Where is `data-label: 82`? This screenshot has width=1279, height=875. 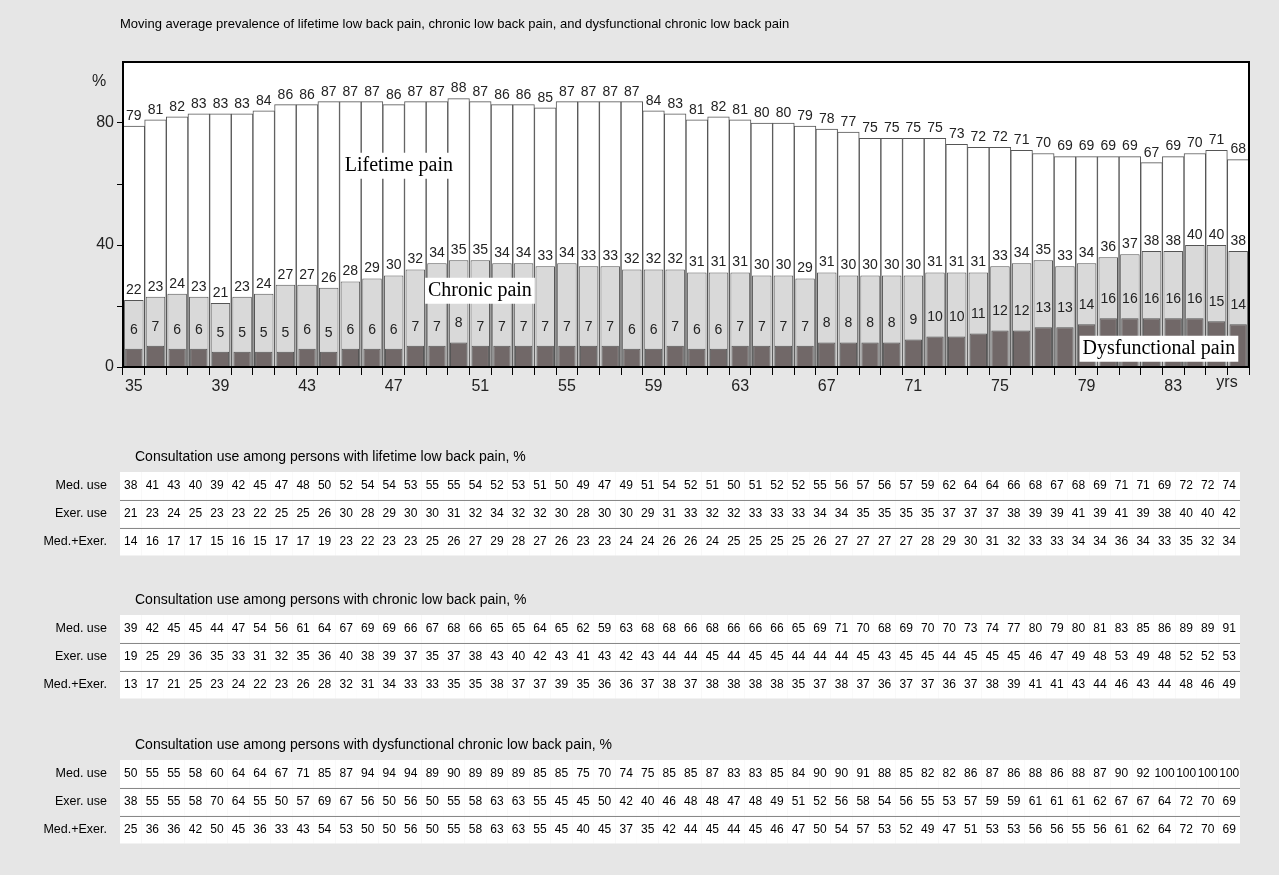
data-label: 82 is located at coordinates (177, 105).